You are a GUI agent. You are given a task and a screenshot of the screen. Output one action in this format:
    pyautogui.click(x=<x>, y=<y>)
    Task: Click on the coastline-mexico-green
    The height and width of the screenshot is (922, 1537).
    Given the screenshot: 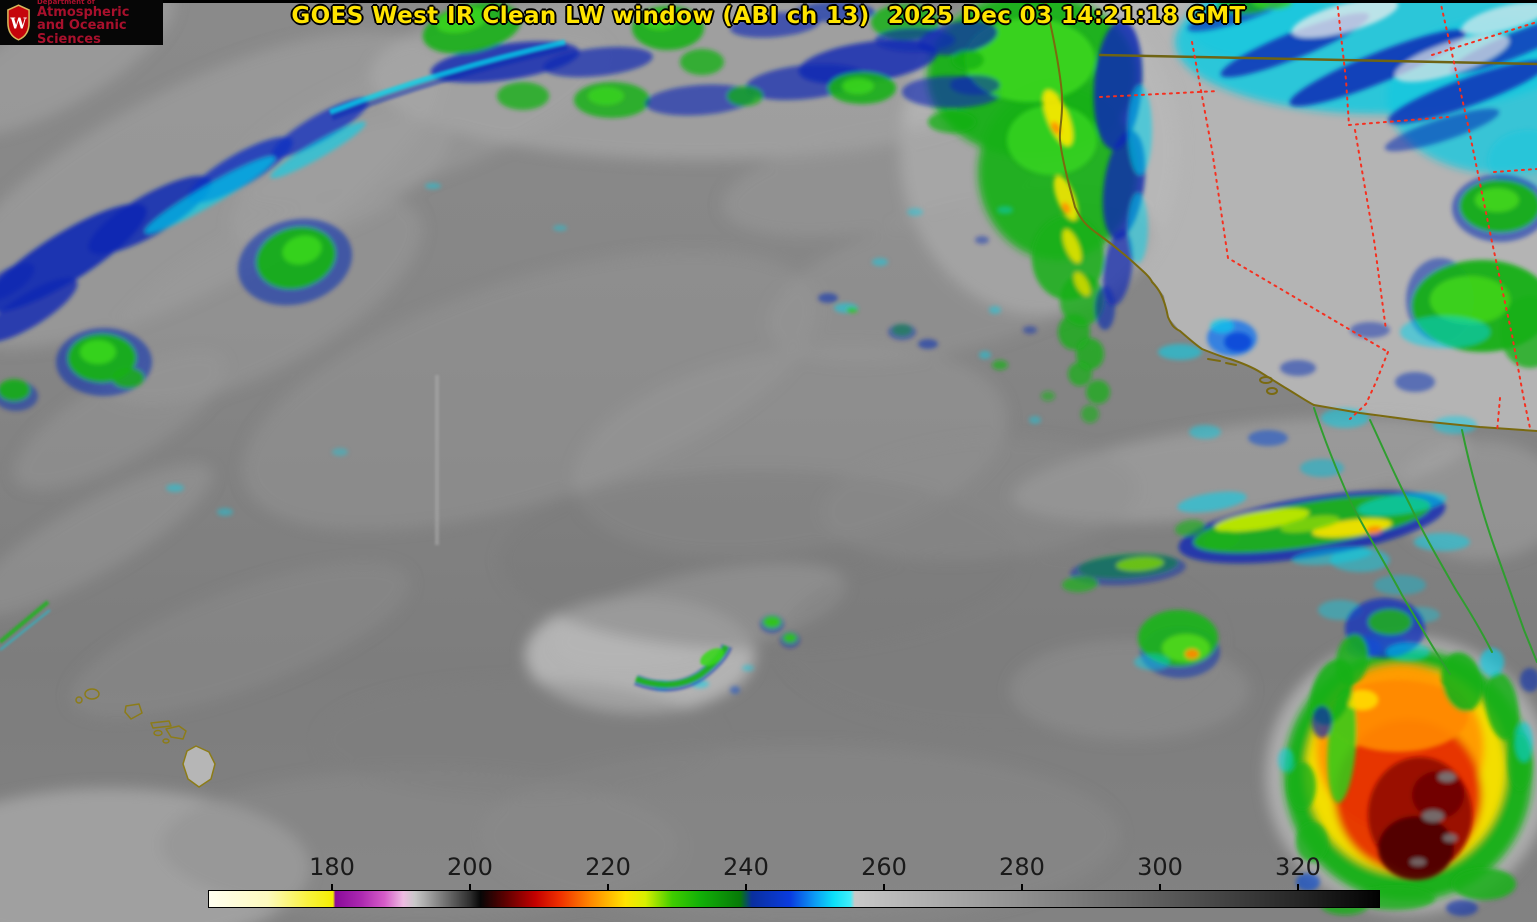 What is the action you would take?
    pyautogui.click(x=1425, y=541)
    